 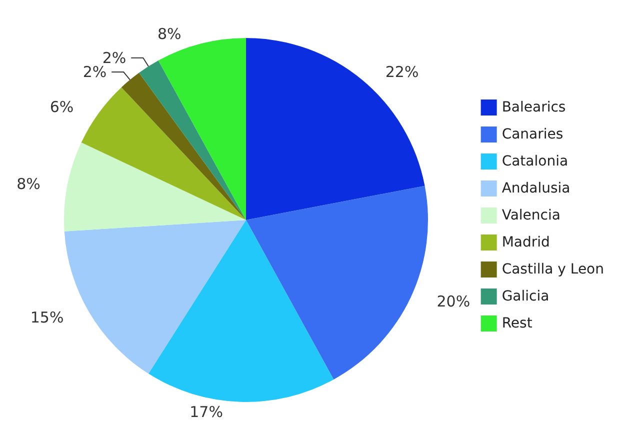 What do you see at coordinates (402, 72) in the screenshot?
I see `data-label: 22%` at bounding box center [402, 72].